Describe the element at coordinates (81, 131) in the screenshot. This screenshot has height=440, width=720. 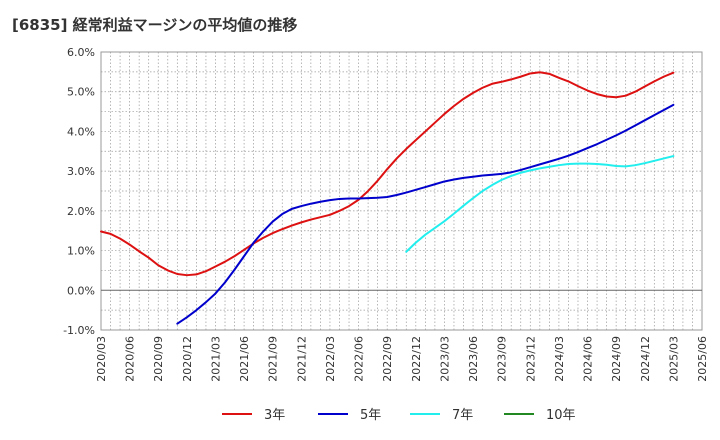
I see `y-tick-label: 4.0%` at that location.